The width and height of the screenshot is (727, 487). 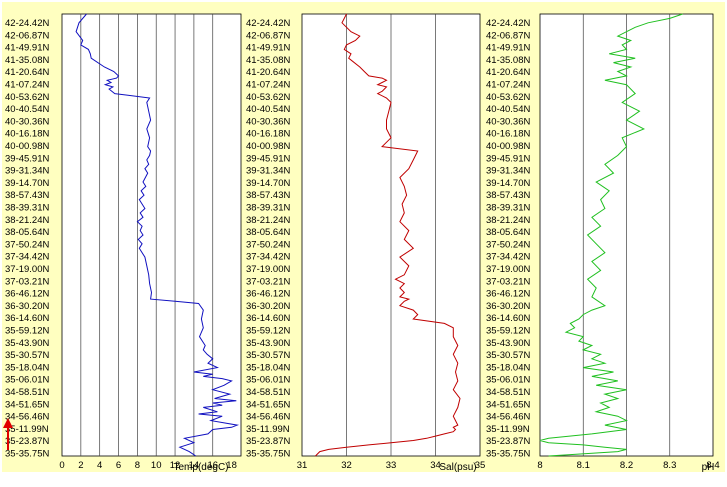 What do you see at coordinates (268, 35) in the screenshot?
I see `y-tick-label-1-1: 42-06.87N` at bounding box center [268, 35].